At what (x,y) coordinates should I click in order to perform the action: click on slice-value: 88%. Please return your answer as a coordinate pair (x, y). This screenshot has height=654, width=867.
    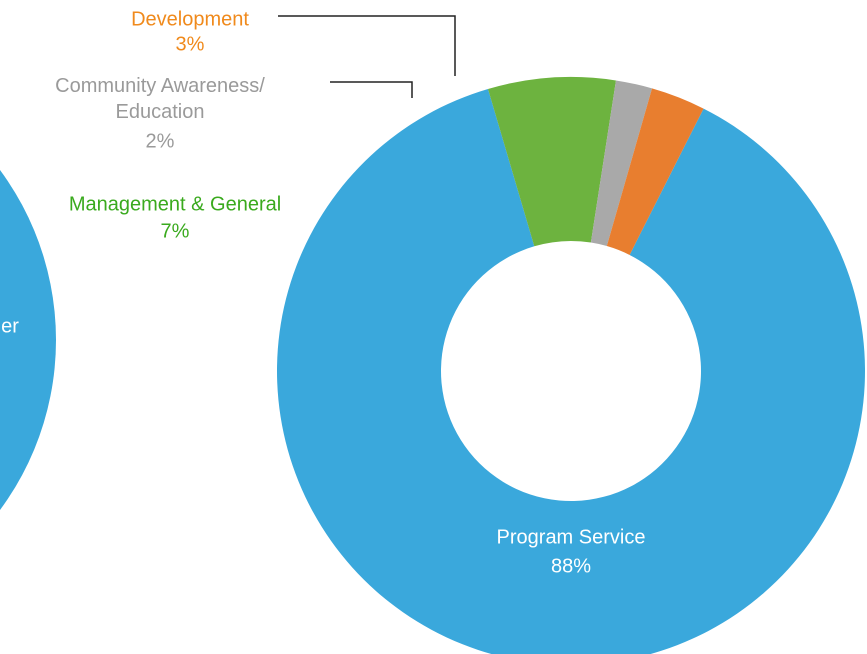
    Looking at the image, I should click on (571, 566).